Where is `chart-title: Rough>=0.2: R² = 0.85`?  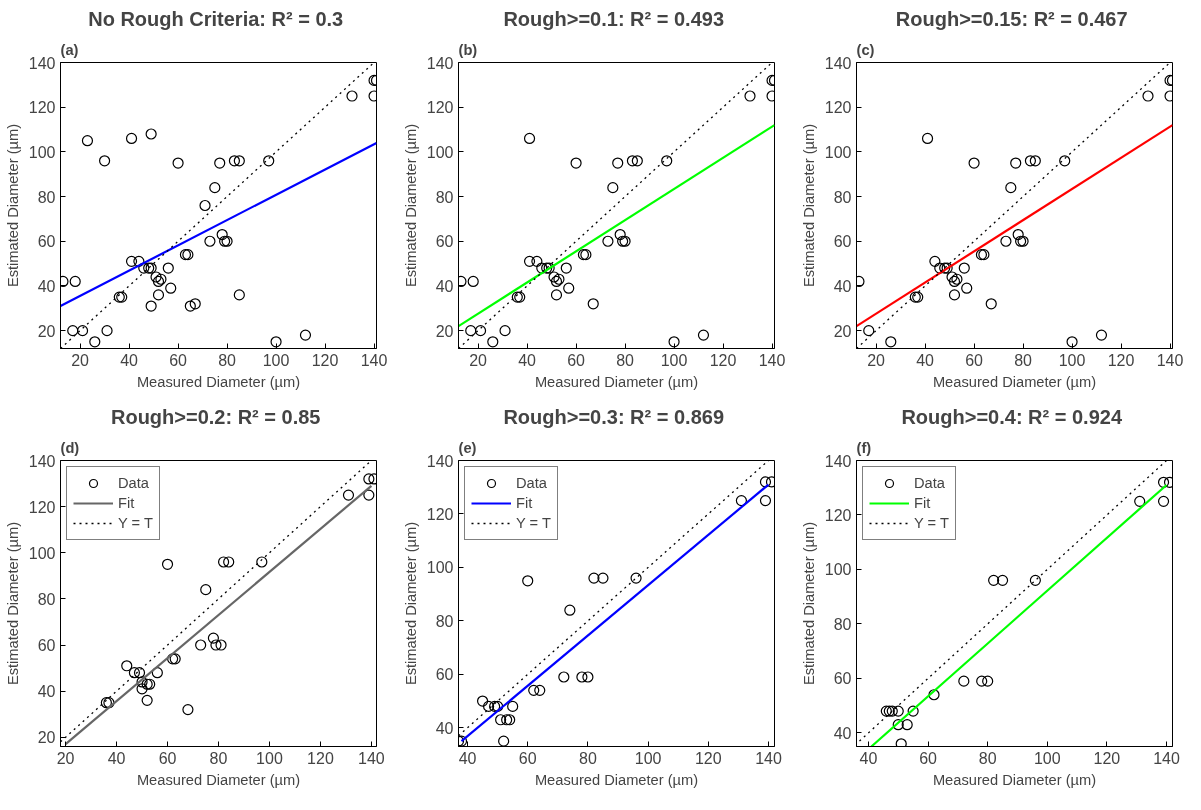
chart-title: Rough>=0.2: R² = 0.85 is located at coordinates (215, 416).